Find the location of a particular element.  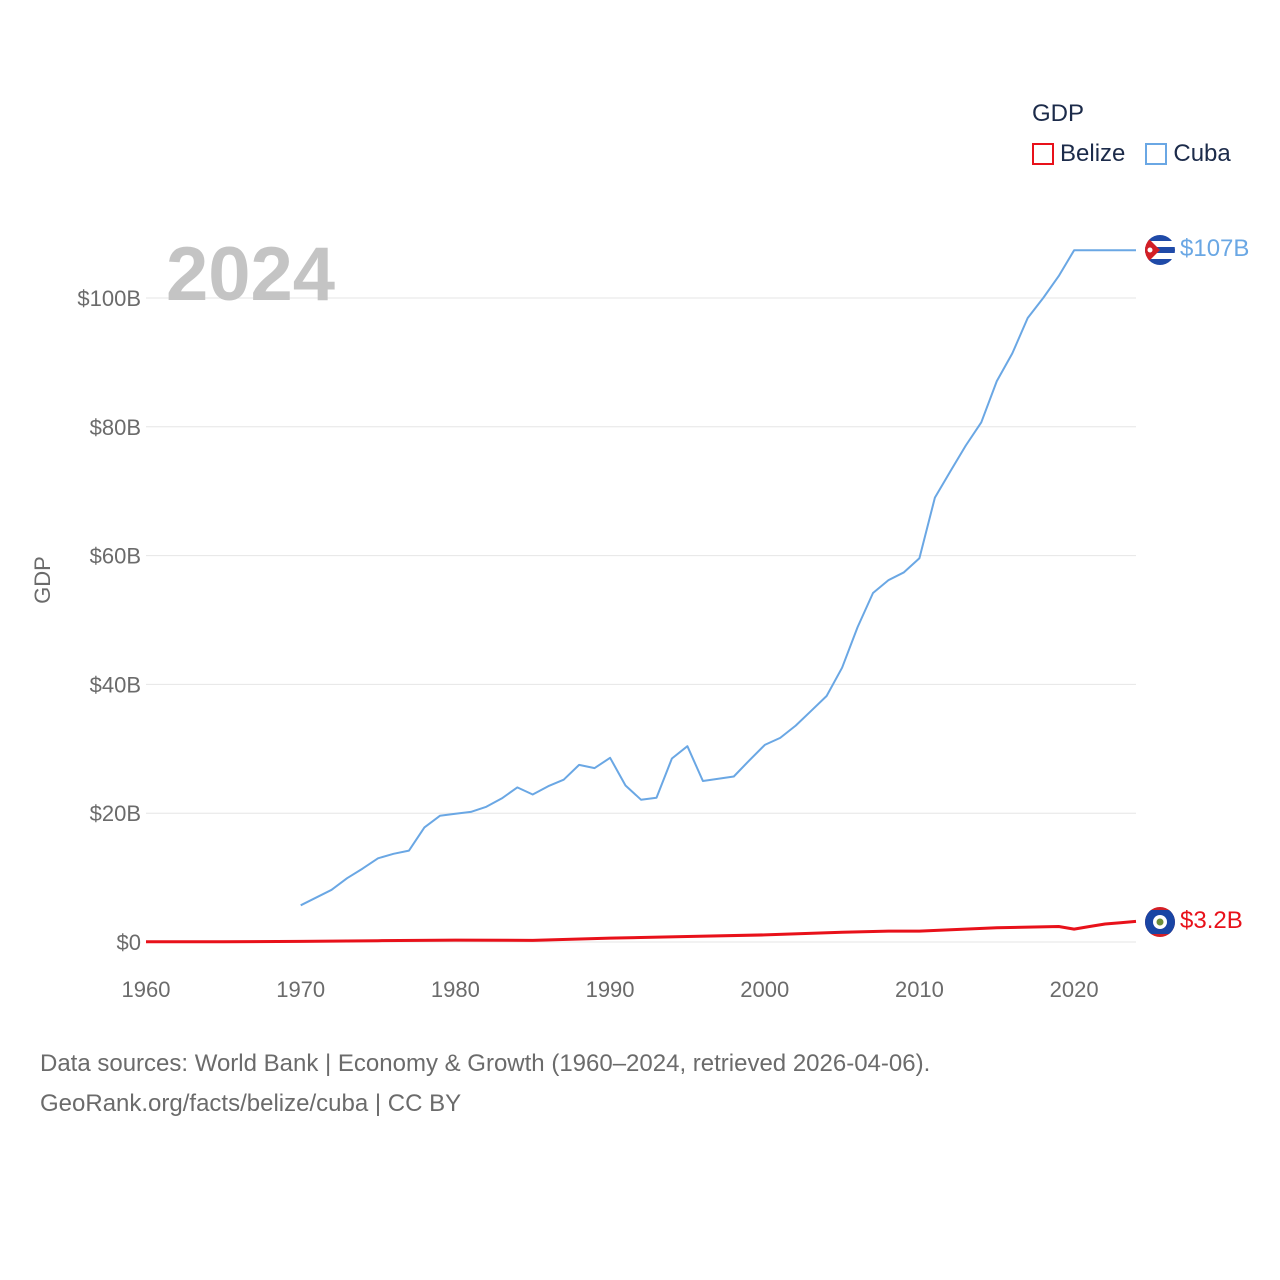

legend-label-belize: Belize is located at coordinates (1093, 153).